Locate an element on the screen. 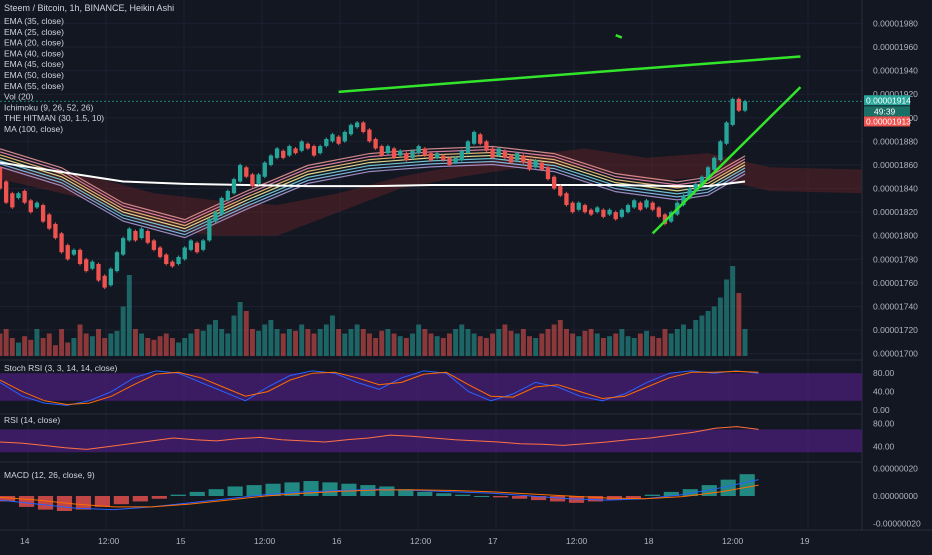 Image resolution: width=932 pixels, height=555 pixels. macd-panel: 0.00000020 0.00000000 -0.00000020 is located at coordinates (460, 496).